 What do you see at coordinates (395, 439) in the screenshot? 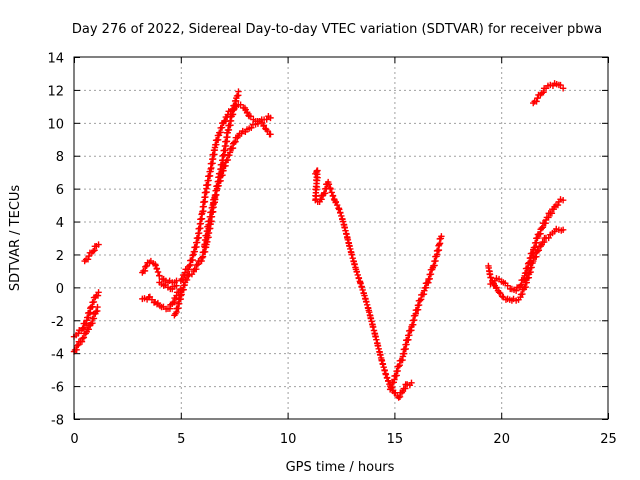
I see `x-tick-label: 15` at bounding box center [395, 439].